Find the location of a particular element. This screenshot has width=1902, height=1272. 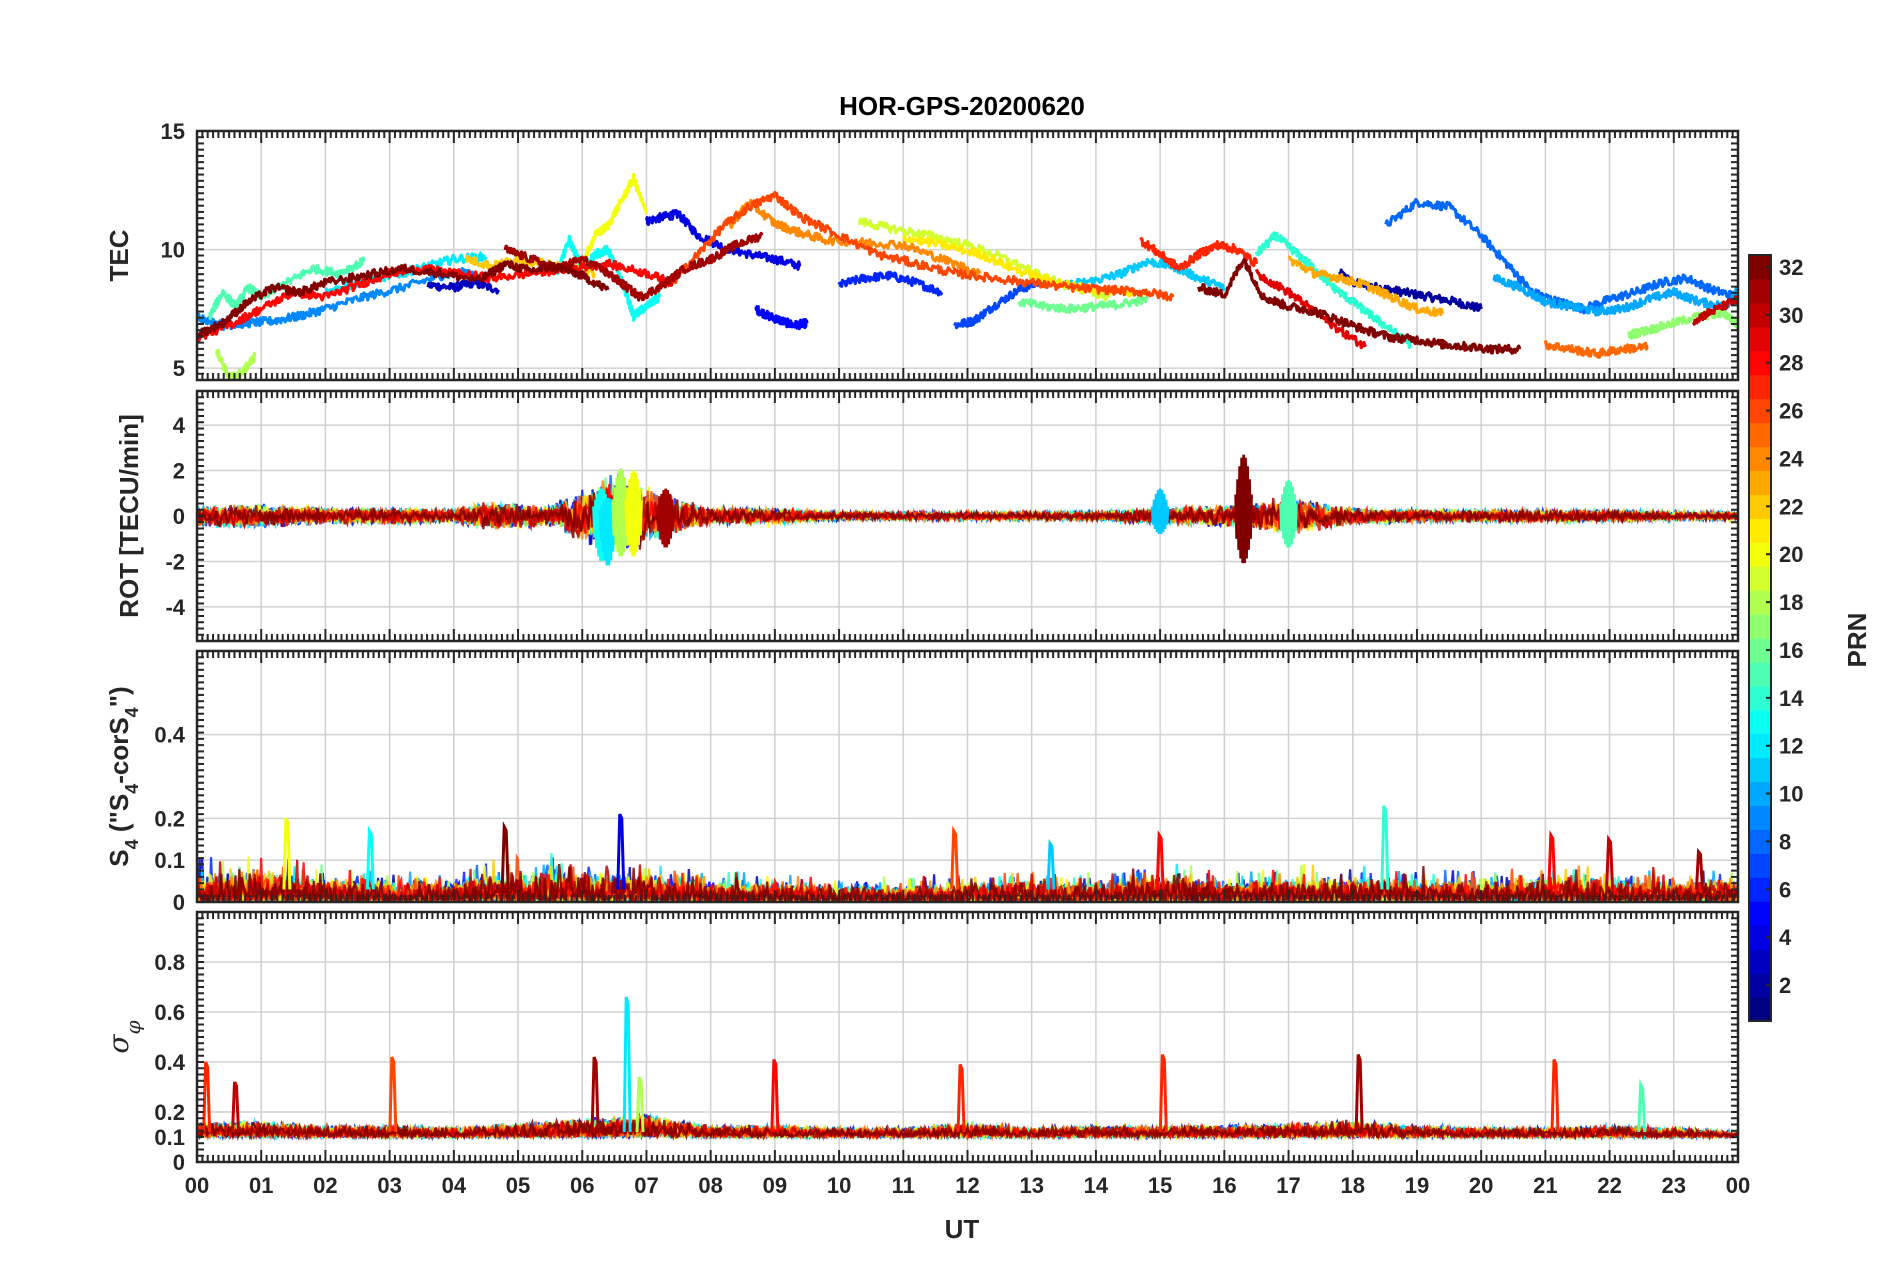

x-tick-label: 06 is located at coordinates (582, 1185).